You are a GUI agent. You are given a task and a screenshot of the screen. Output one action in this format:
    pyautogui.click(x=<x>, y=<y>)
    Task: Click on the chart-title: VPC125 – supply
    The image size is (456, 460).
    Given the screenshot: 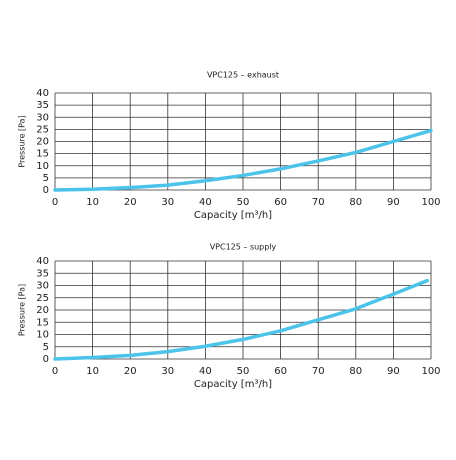 What is the action you would take?
    pyautogui.click(x=243, y=247)
    